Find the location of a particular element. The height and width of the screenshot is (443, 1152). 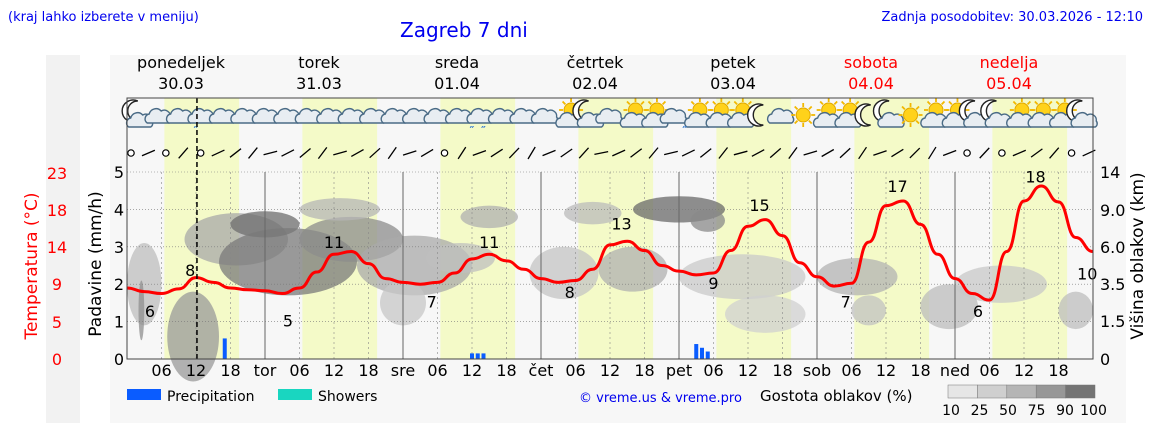

legend: Precipitation Showers is located at coordinates (252, 397).